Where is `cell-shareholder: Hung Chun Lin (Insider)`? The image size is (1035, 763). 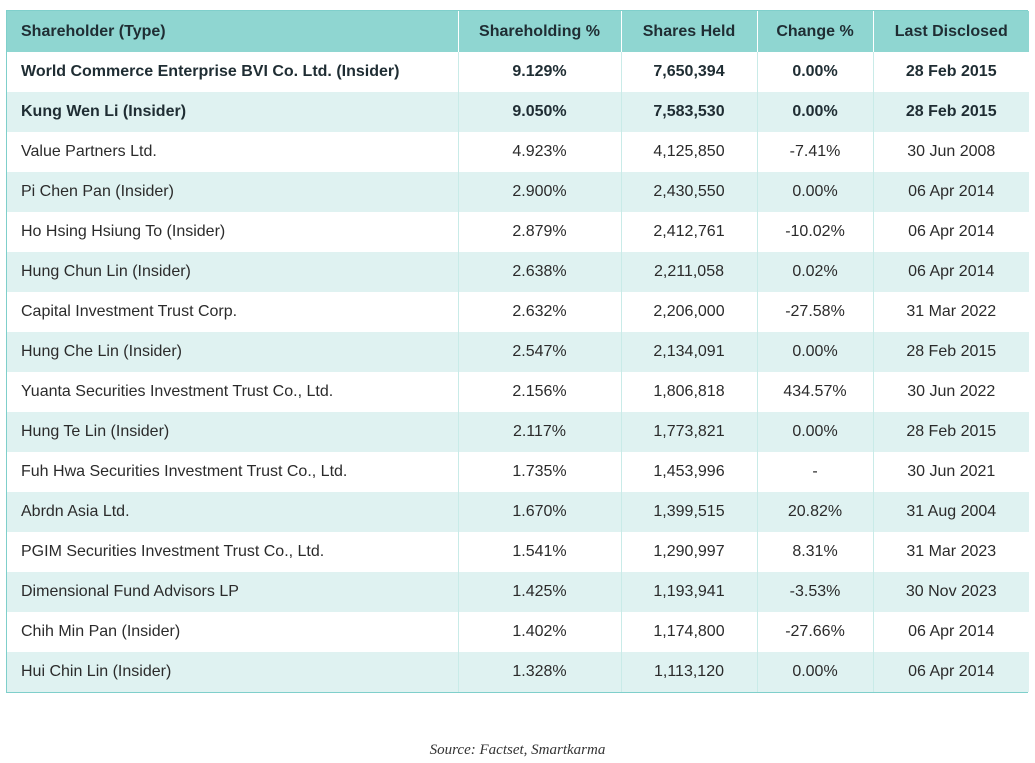 cell-shareholder: Hung Chun Lin (Insider) is located at coordinates (233, 272).